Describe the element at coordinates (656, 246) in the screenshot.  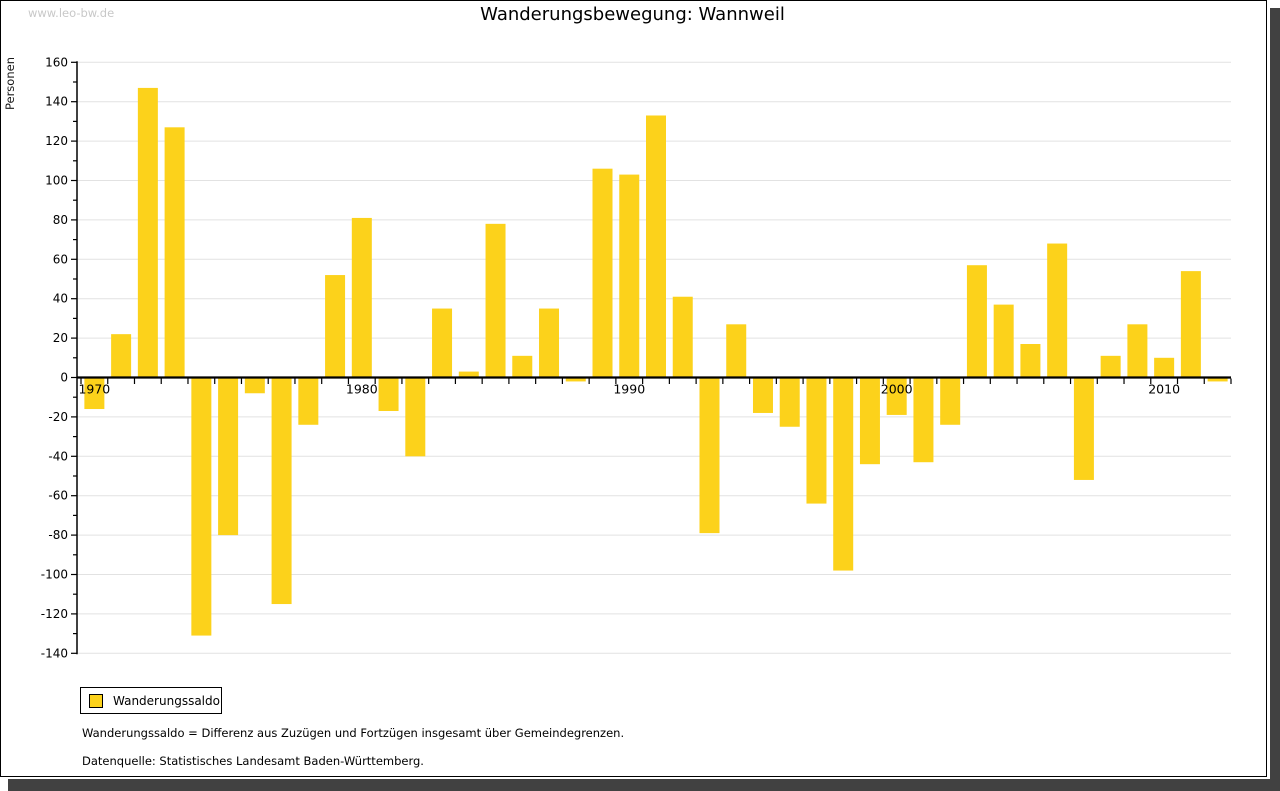
I see `bar-1991` at that location.